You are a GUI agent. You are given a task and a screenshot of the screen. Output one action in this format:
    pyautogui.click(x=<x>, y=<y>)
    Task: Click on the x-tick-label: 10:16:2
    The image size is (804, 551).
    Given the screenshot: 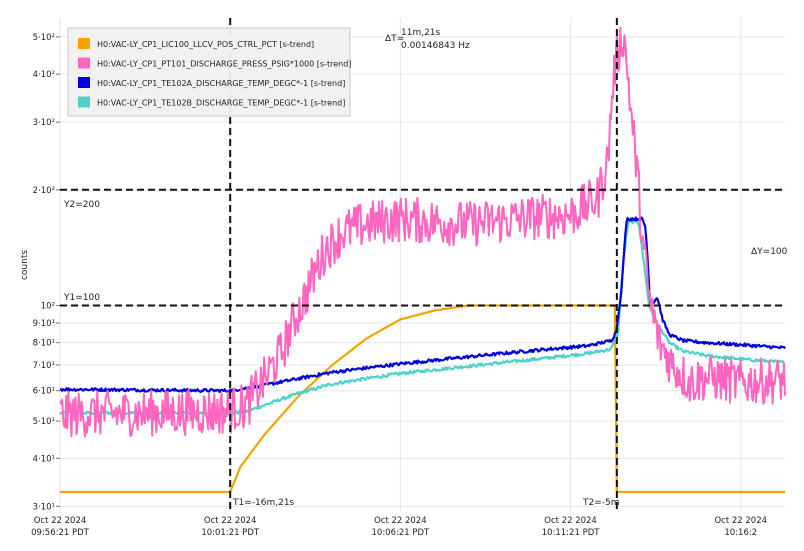 What is the action you would take?
    pyautogui.click(x=740, y=533)
    